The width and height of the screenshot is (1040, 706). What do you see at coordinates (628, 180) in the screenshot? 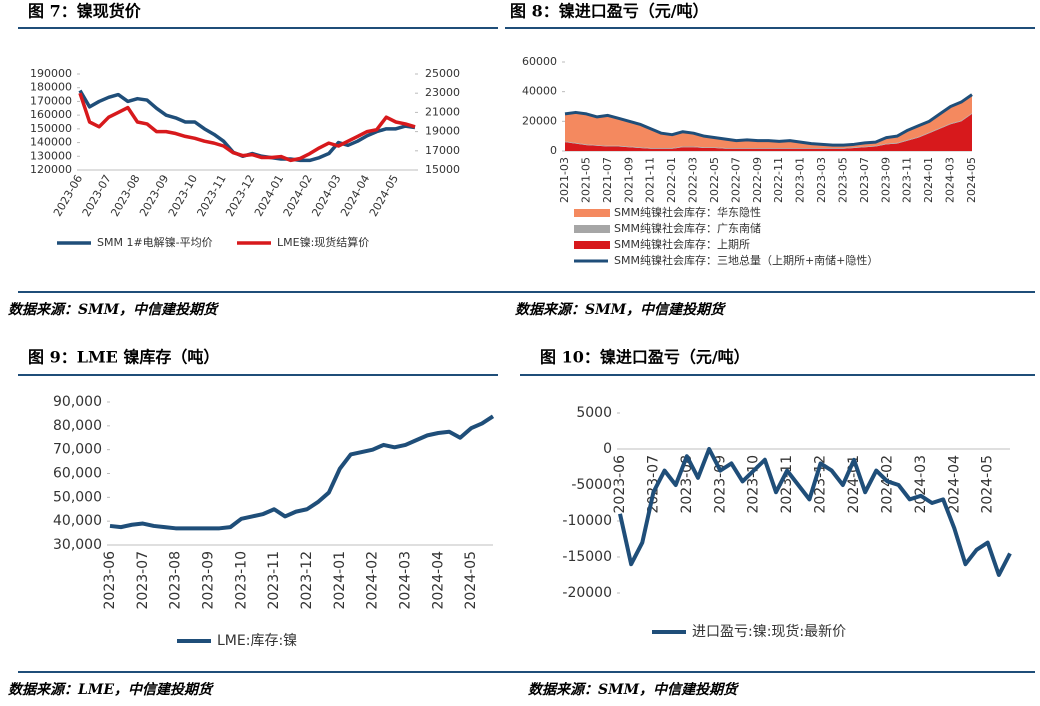
I see `x-tick-label: 2021-09` at bounding box center [628, 180].